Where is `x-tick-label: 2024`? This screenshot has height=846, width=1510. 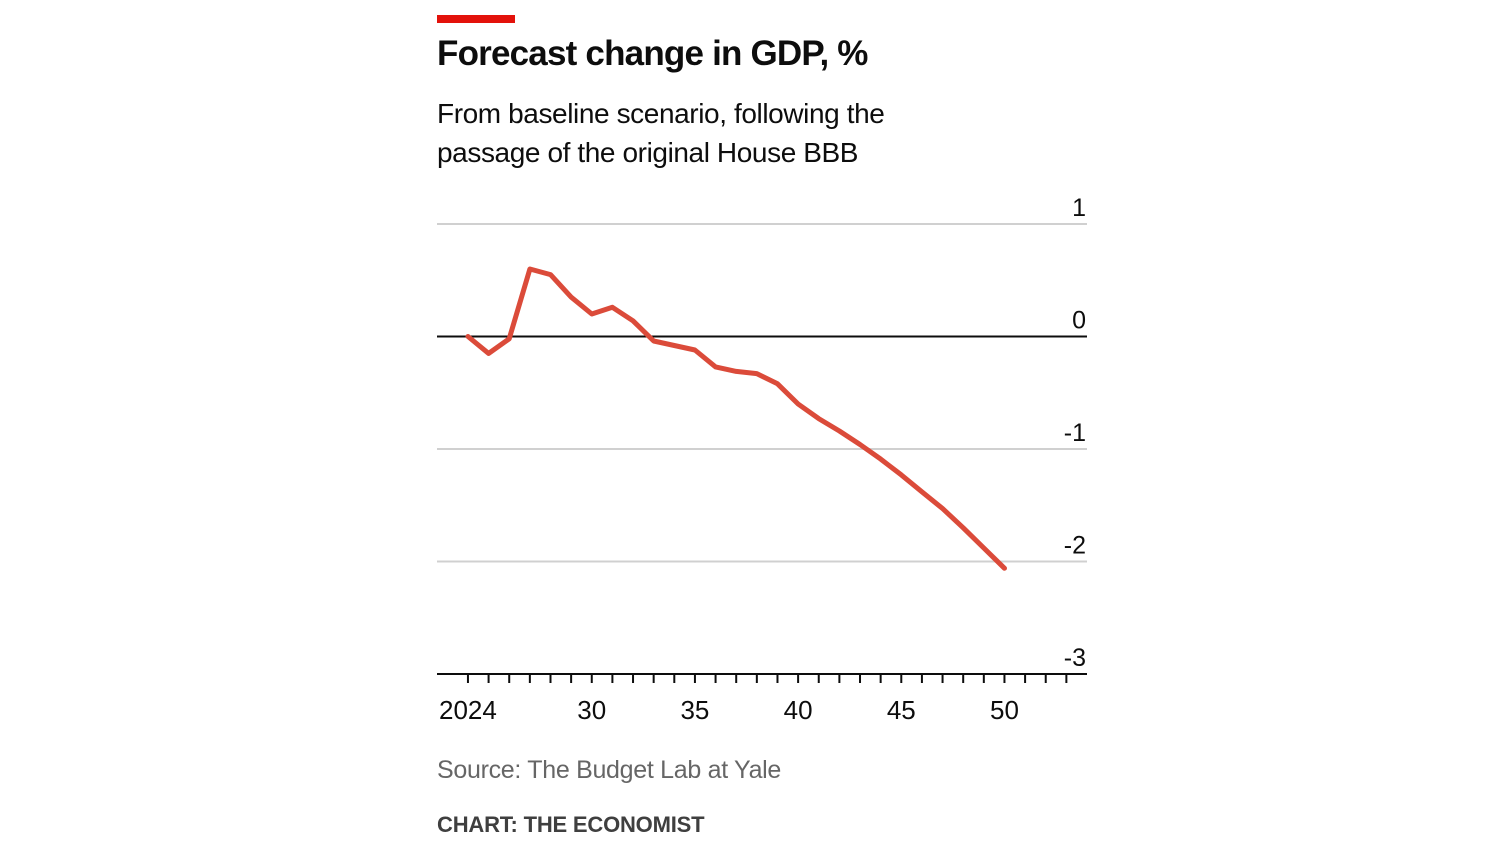
x-tick-label: 2024 is located at coordinates (468, 710).